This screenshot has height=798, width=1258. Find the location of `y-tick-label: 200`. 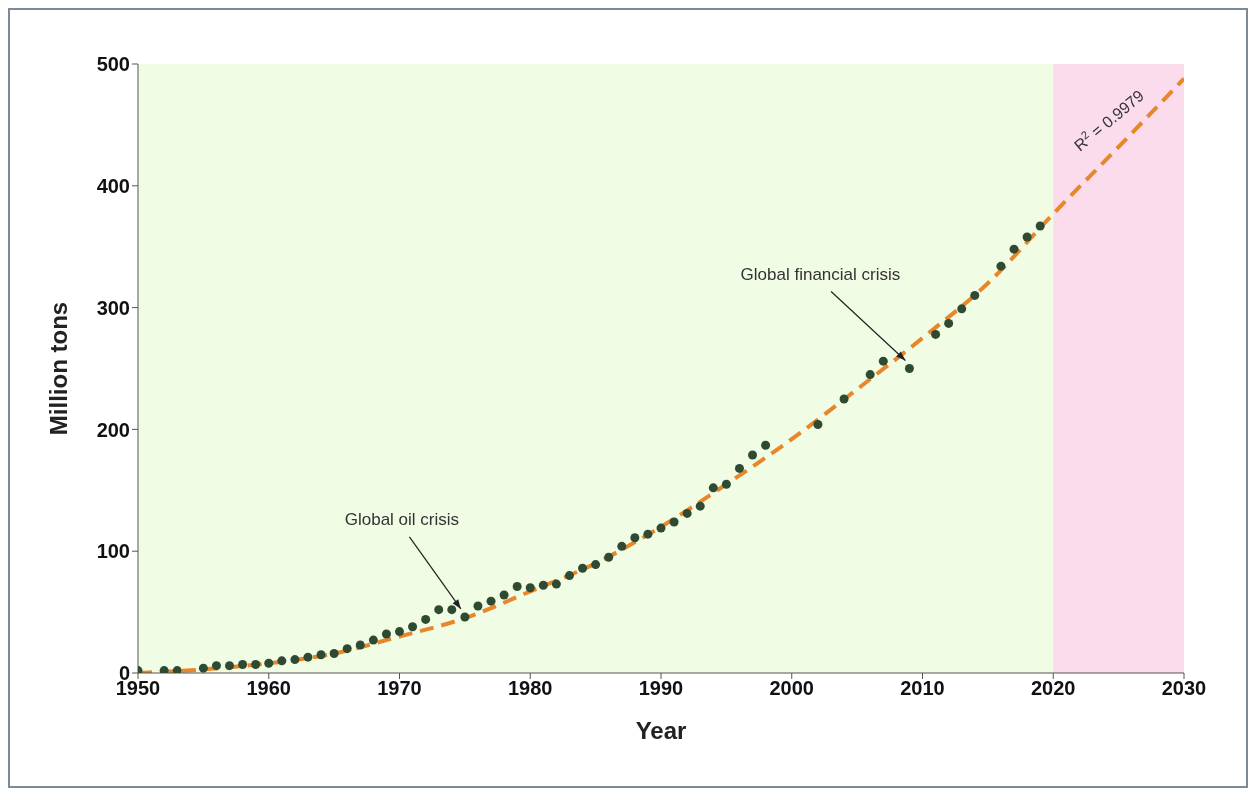

y-tick-label: 200 is located at coordinates (113, 429).